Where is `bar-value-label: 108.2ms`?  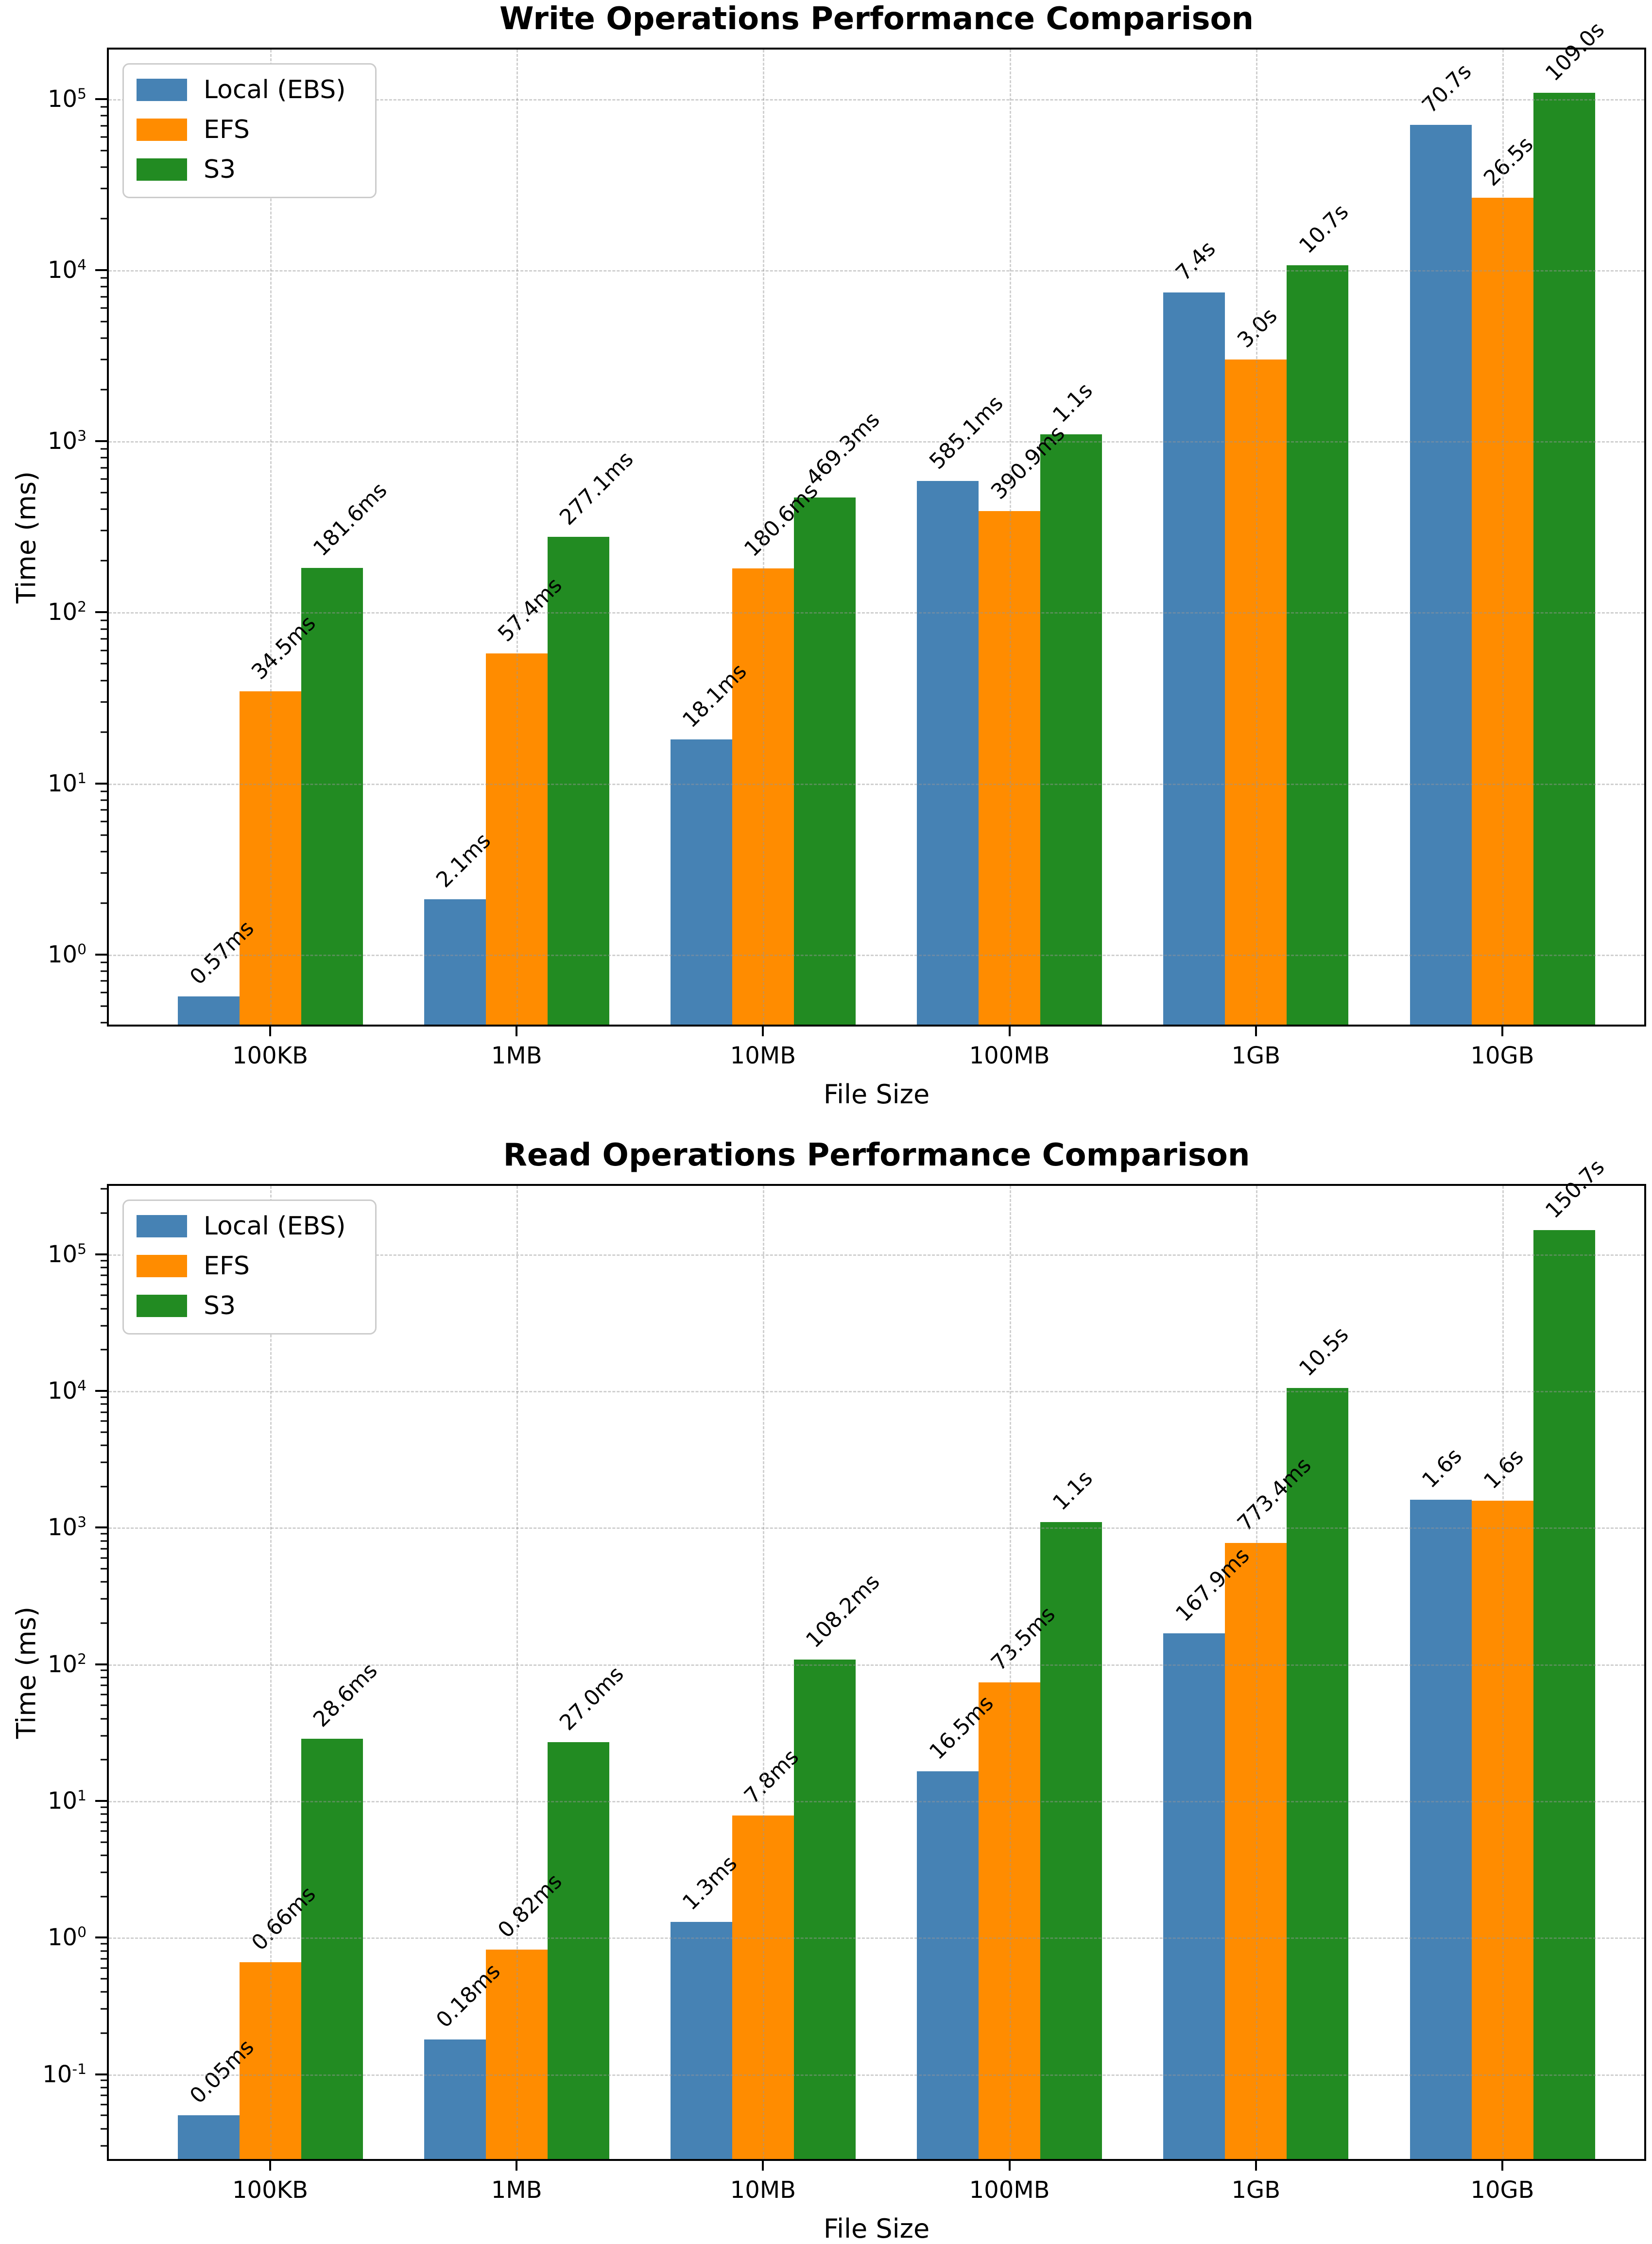
bar-value-label: 108.2ms is located at coordinates (843, 1611).